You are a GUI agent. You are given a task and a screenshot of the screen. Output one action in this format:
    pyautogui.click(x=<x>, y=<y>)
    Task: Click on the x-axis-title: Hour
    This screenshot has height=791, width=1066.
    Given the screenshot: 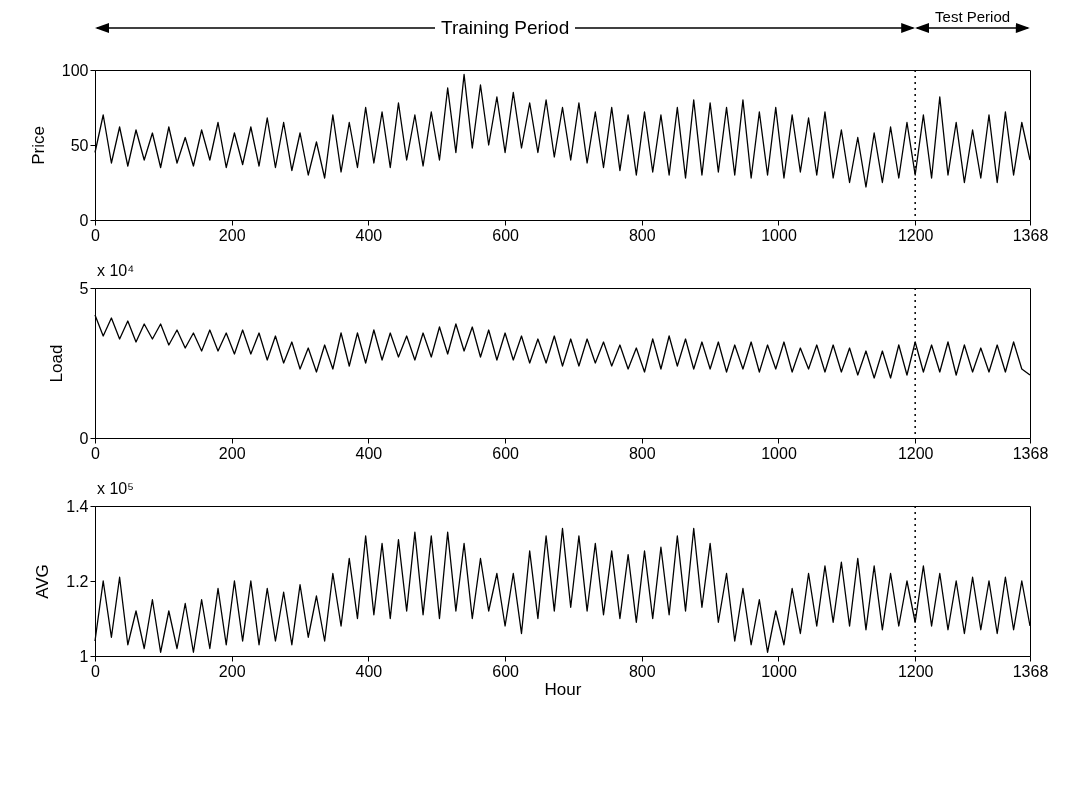 What is the action you would take?
    pyautogui.click(x=563, y=689)
    